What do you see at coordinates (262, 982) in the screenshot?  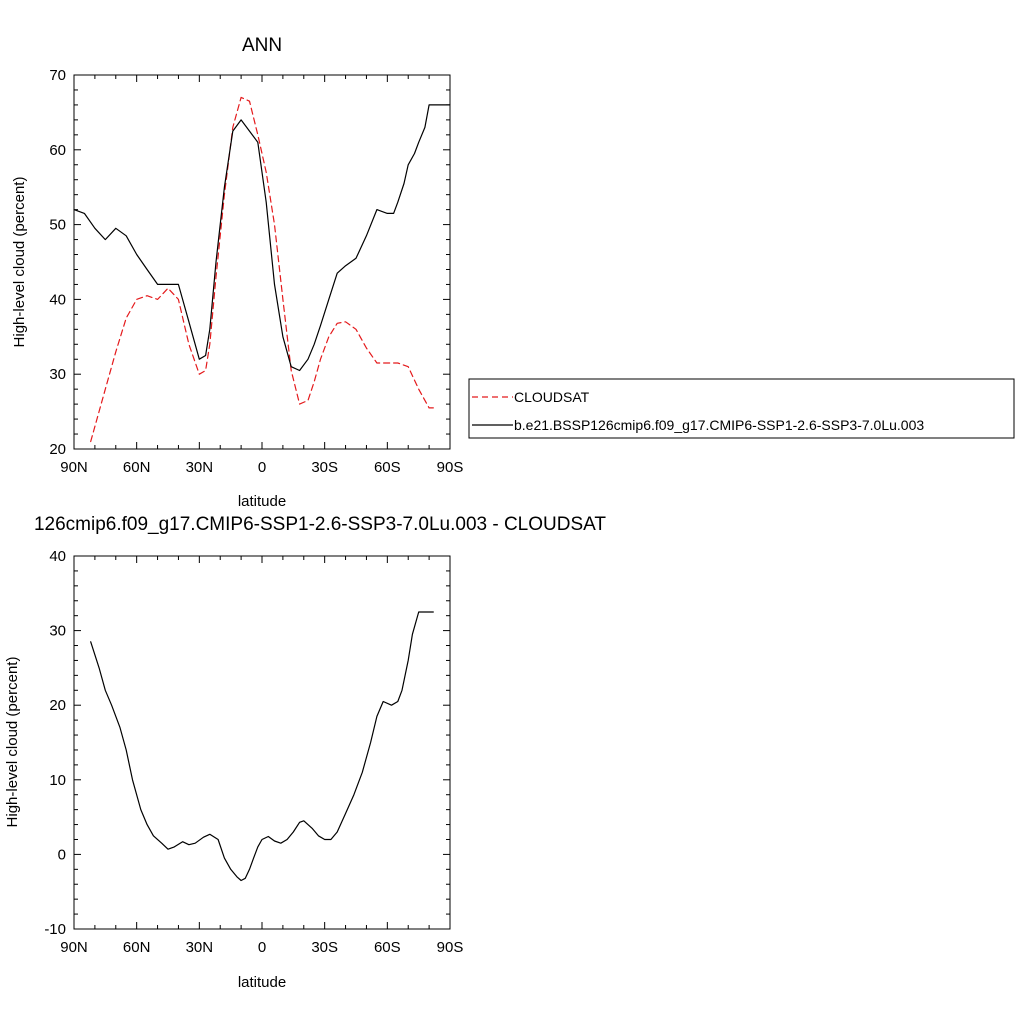 I see `bottom-x-axis-label: latitude` at bounding box center [262, 982].